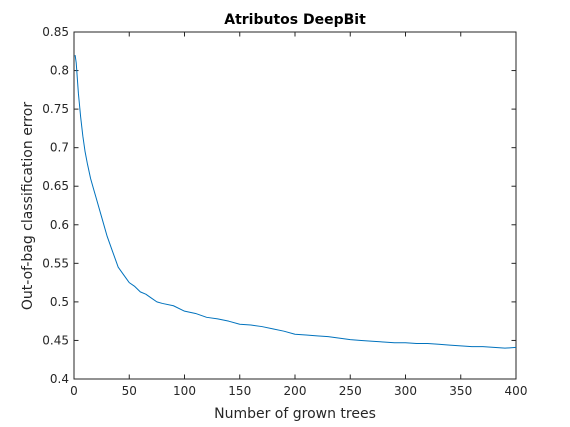  Describe the element at coordinates (55, 340) in the screenshot. I see `y-tick-label: 0.45` at that location.